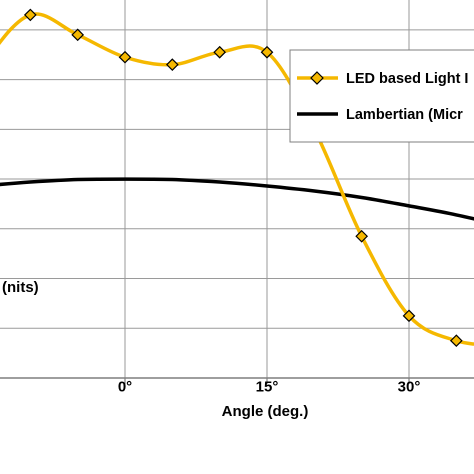  What do you see at coordinates (125, 386) in the screenshot?
I see `x-tick-label-1: 0°` at bounding box center [125, 386].